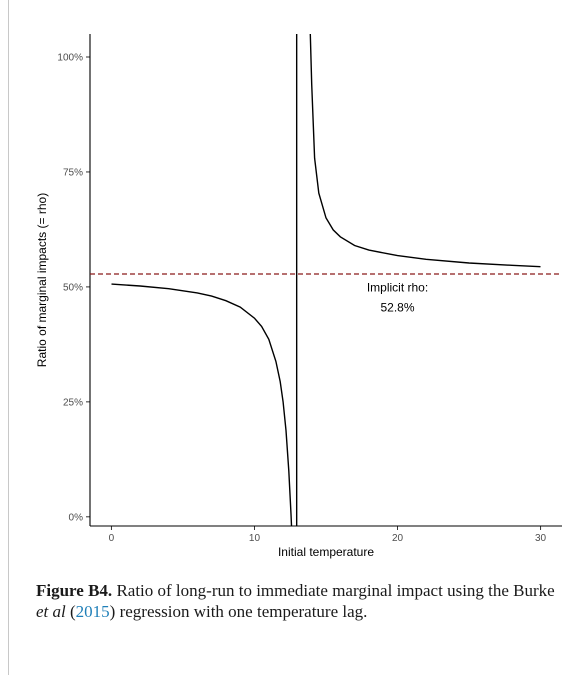  I want to click on x-axis-ticks: 0 10 20 30, so click(328, 535).